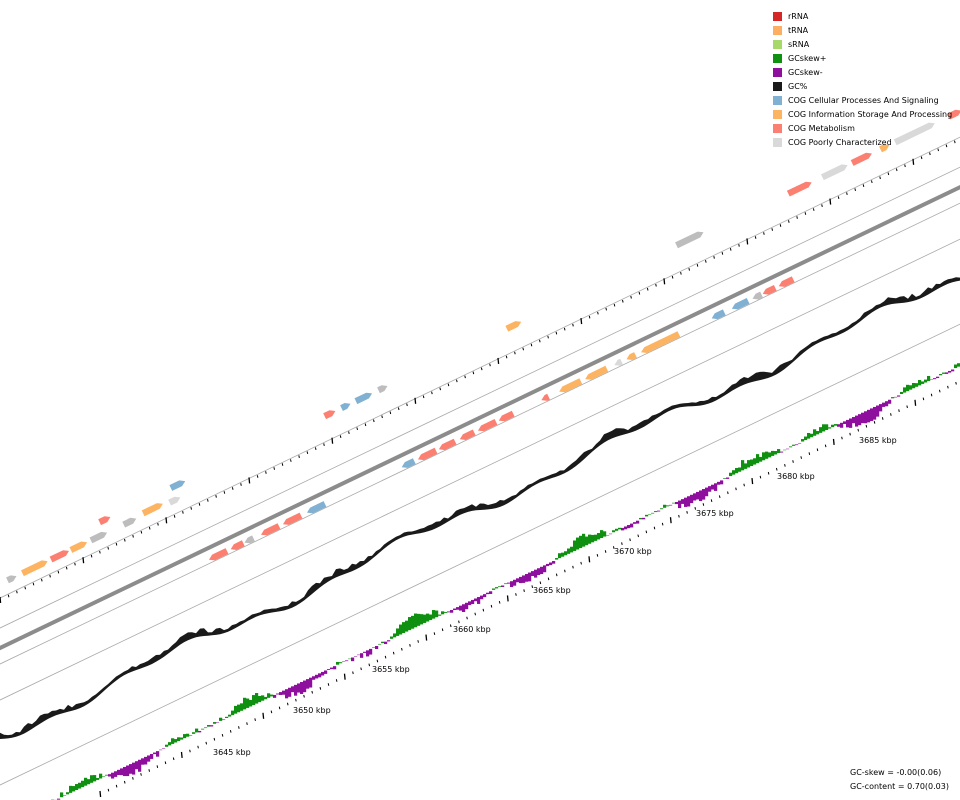 This screenshot has height=800, width=960. What do you see at coordinates (862, 142) in the screenshot?
I see `legend-item-cog-poorly-characterized: COG Poorly Characterized` at bounding box center [862, 142].